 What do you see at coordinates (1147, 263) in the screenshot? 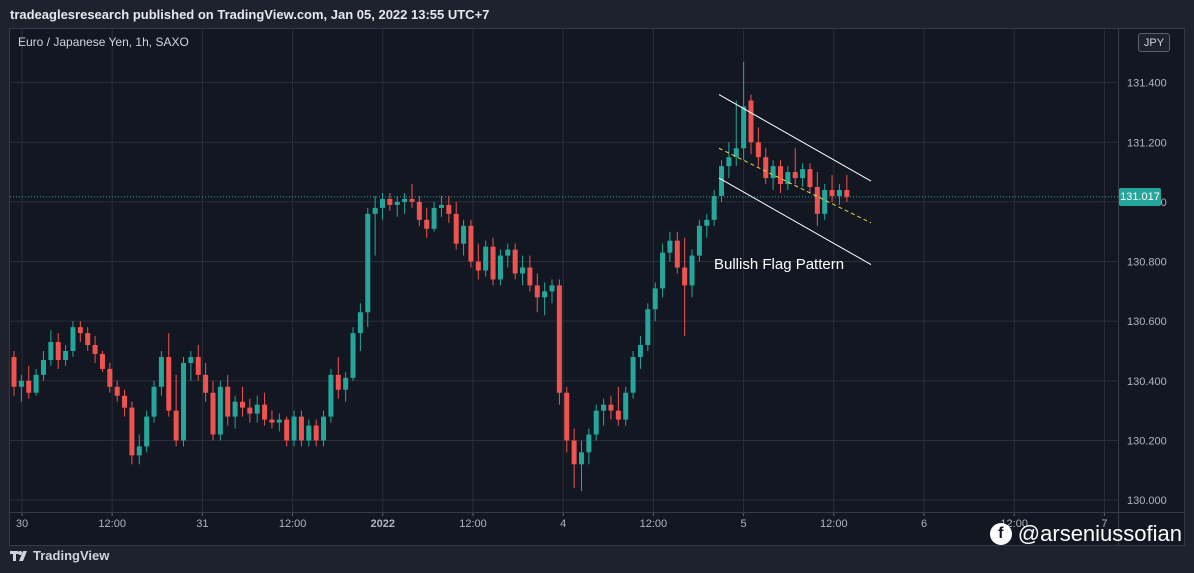
I see `y-tick-label: 130.800` at bounding box center [1147, 263].